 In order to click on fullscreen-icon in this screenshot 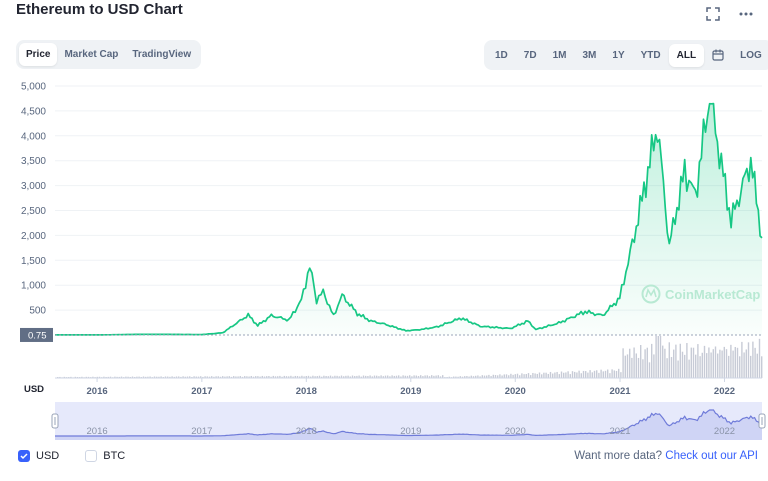, I will do `click(713, 14)`.